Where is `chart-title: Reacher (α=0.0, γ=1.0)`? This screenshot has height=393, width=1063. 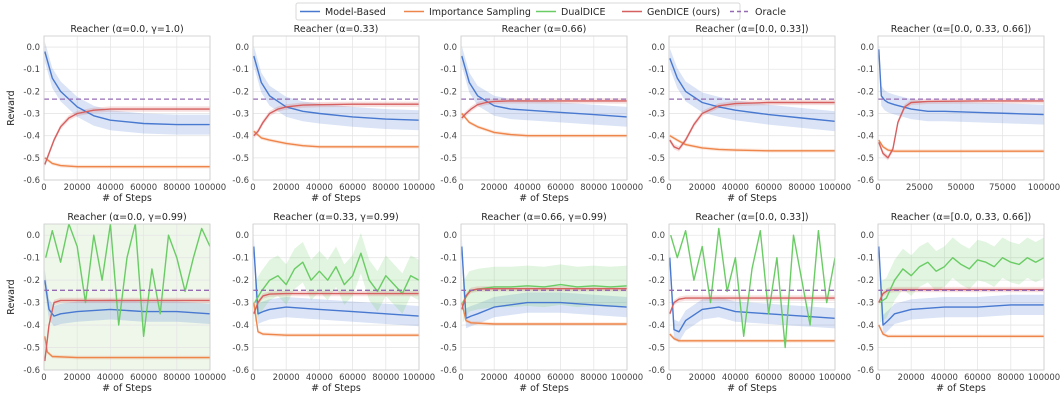 chart-title: Reacher (α=0.0, γ=1.0) is located at coordinates (126, 29).